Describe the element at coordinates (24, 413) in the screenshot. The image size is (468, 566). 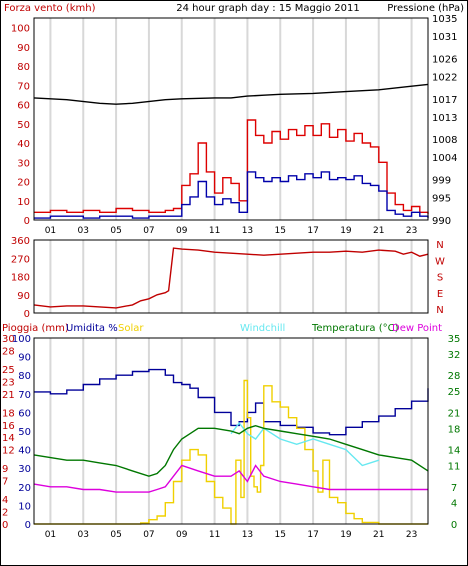
I see `humidity-tick-label: 60` at that location.